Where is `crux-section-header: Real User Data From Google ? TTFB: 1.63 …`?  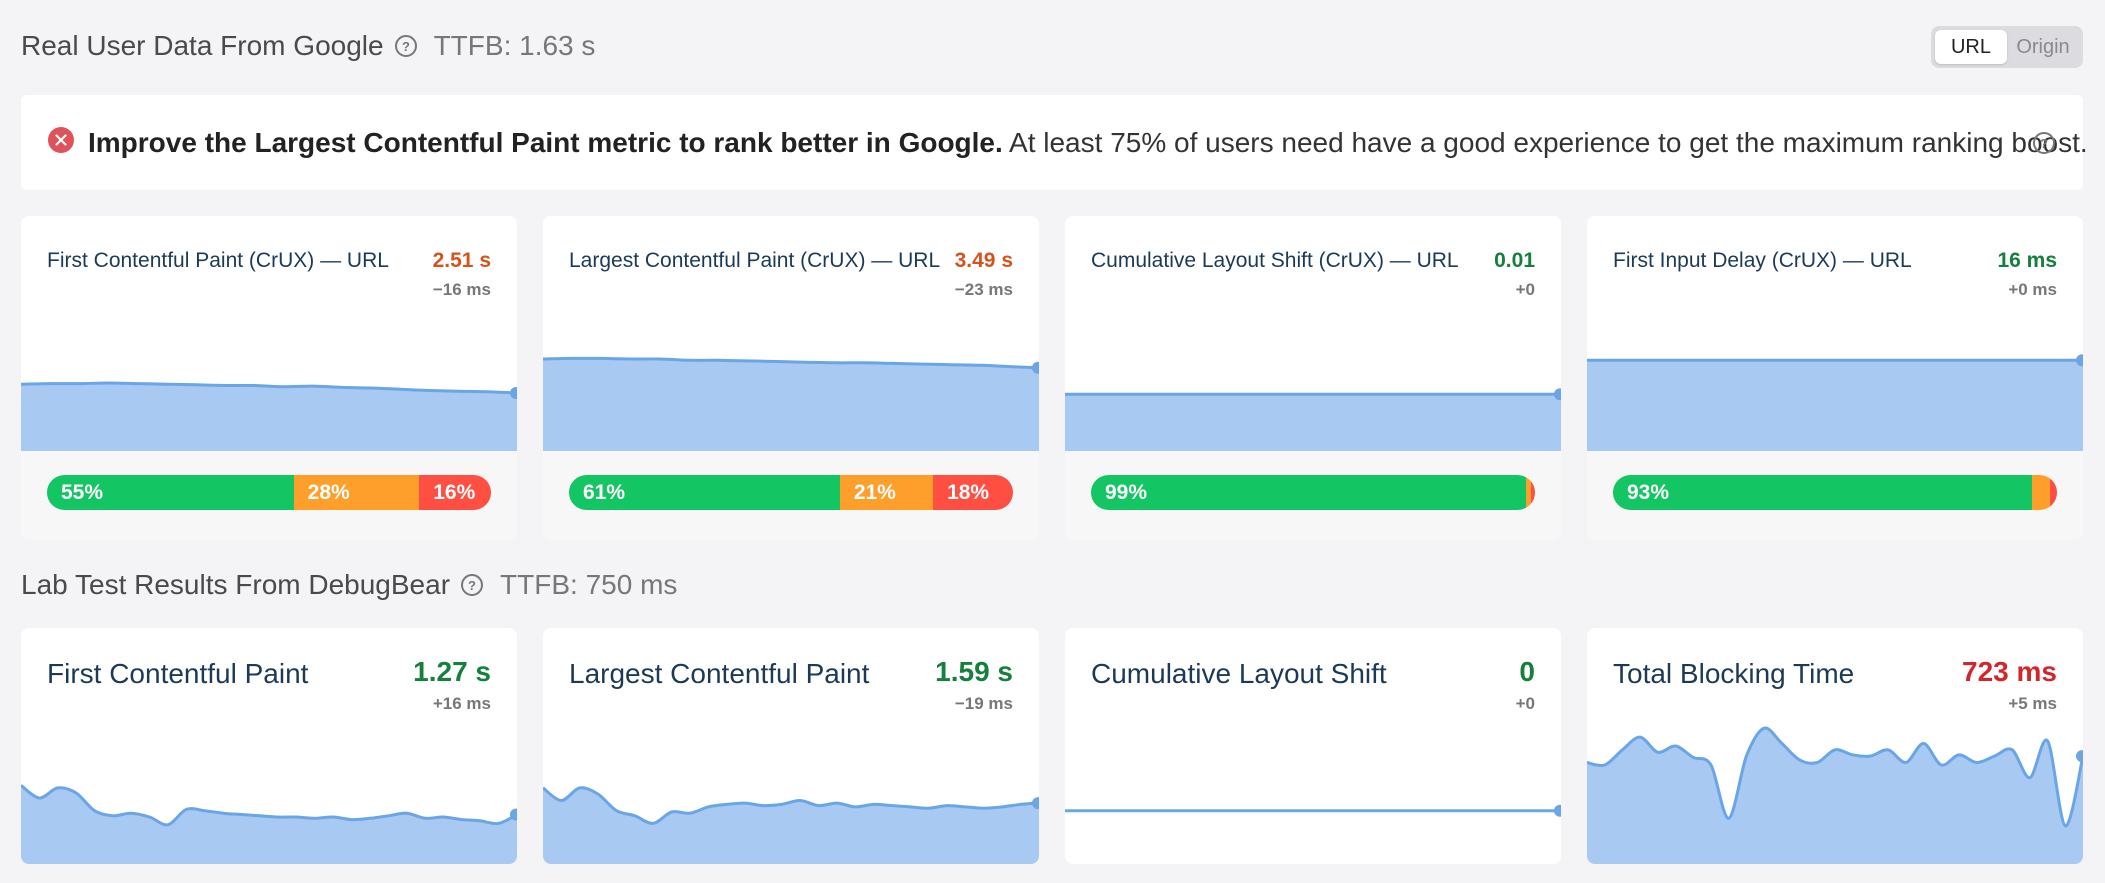 crux-section-header: Real User Data From Google ? TTFB: 1.63 … is located at coordinates (308, 46).